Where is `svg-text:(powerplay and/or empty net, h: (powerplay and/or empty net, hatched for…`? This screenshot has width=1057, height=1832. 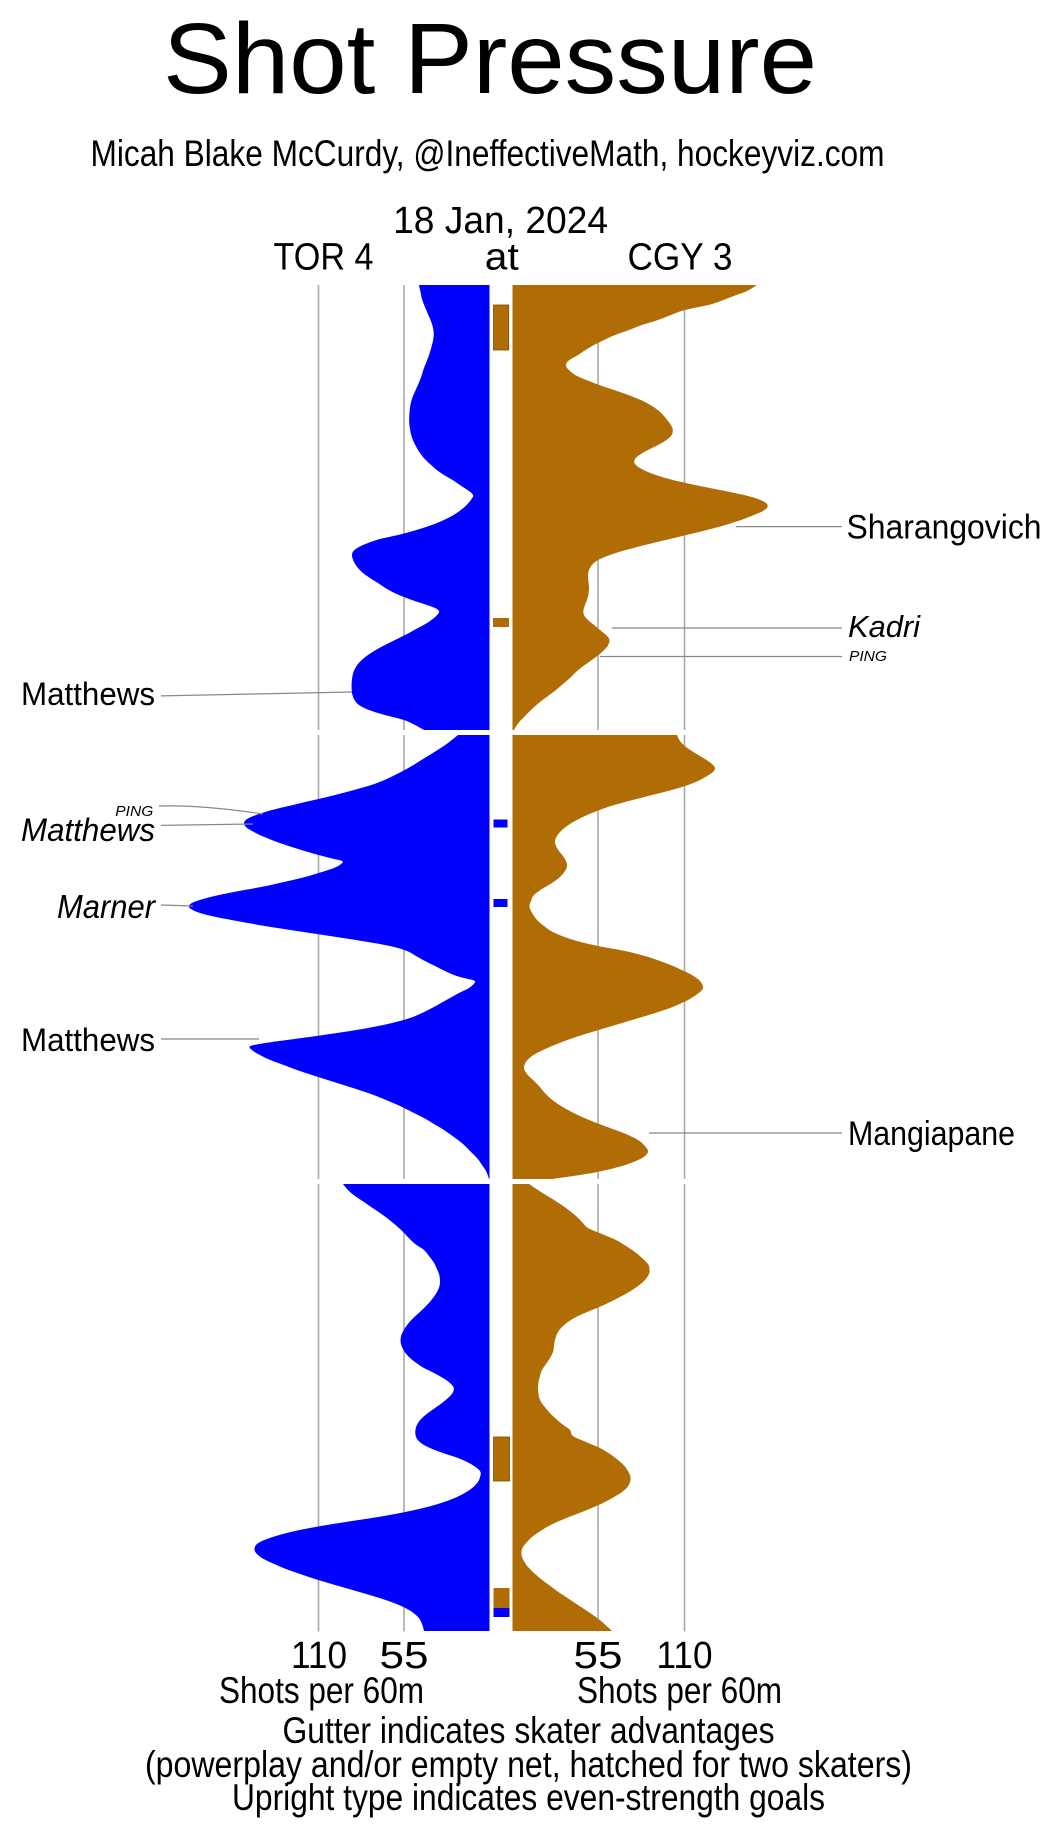 svg-text:(powerplay and/or empty net, h: (powerplay and/or empty net, hatched for… is located at coordinates (528, 1764).